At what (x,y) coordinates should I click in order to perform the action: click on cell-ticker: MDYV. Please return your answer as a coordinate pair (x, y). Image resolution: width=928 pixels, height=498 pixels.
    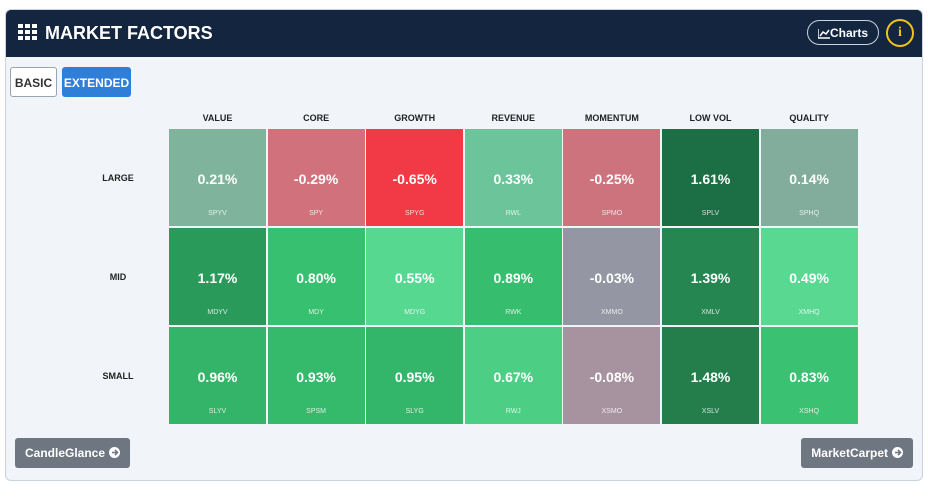
    Looking at the image, I should click on (217, 312).